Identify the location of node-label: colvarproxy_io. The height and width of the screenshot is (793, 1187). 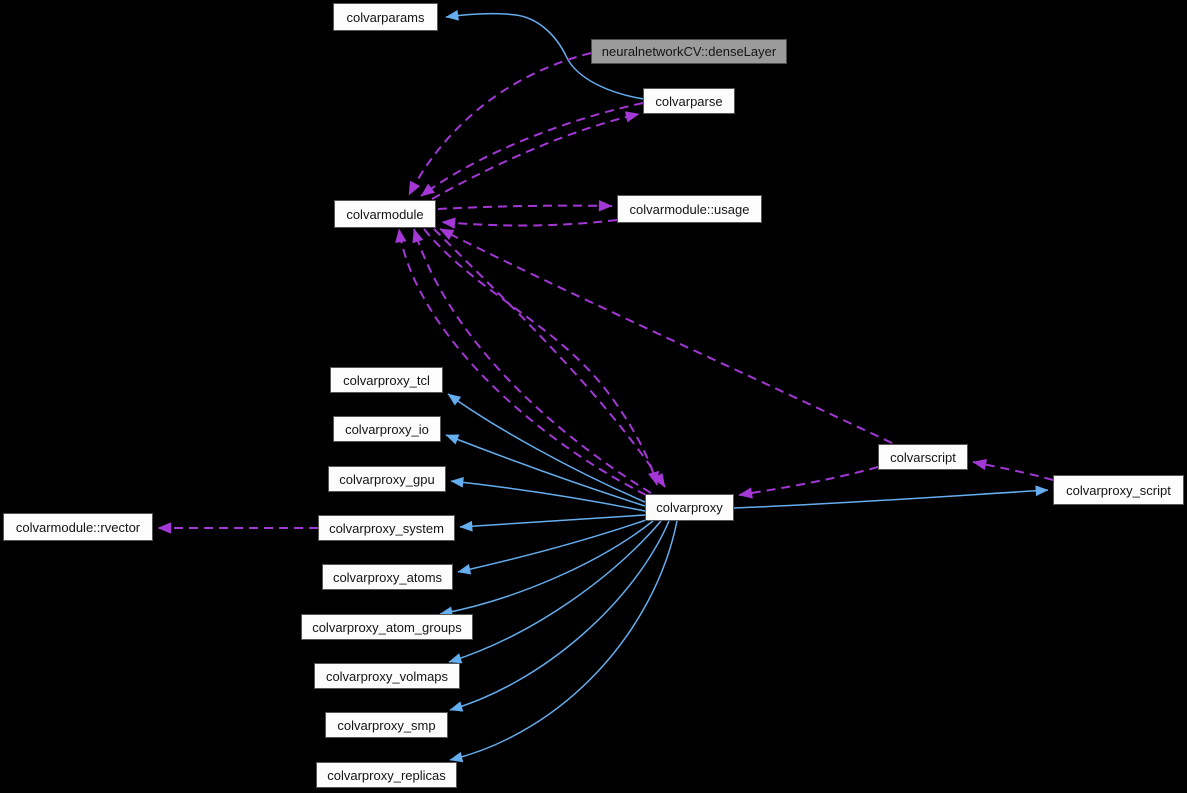
(387, 429).